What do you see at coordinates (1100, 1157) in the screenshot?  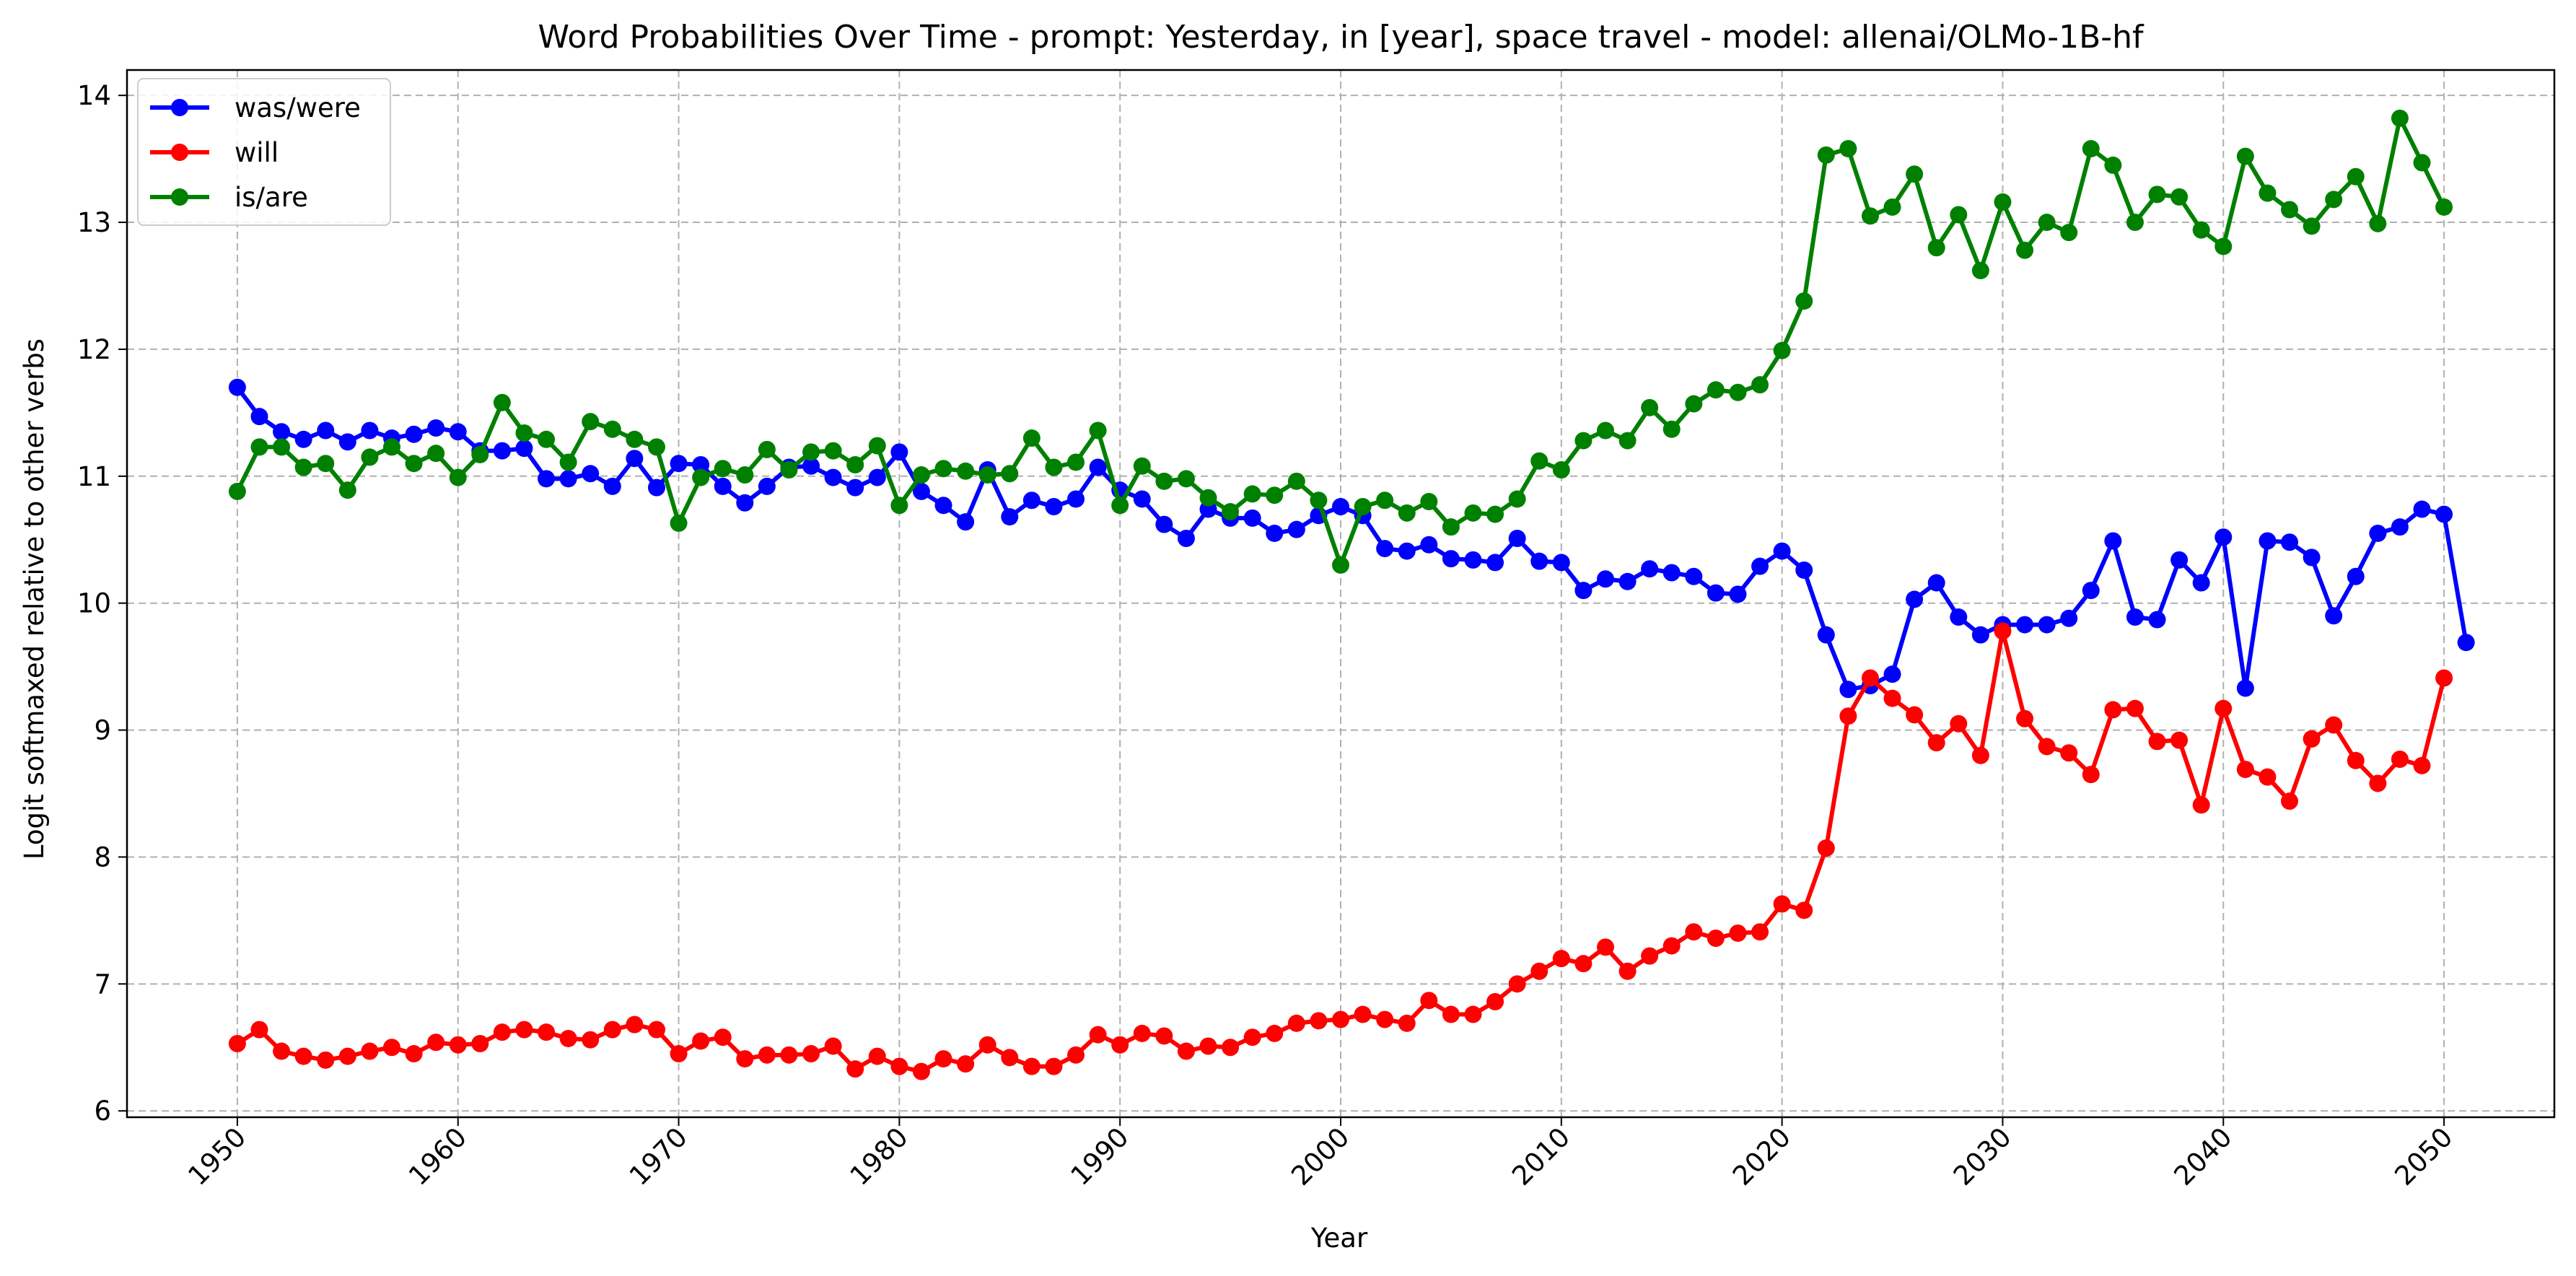 I see `x-tick-label: 1990` at bounding box center [1100, 1157].